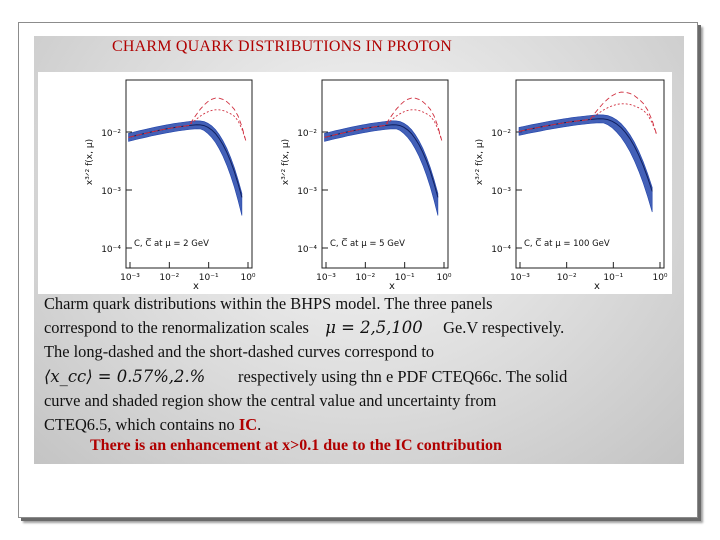 The height and width of the screenshot is (540, 720). I want to click on caption-text-7: CTEQ6.5, which contains no, so click(139, 424).